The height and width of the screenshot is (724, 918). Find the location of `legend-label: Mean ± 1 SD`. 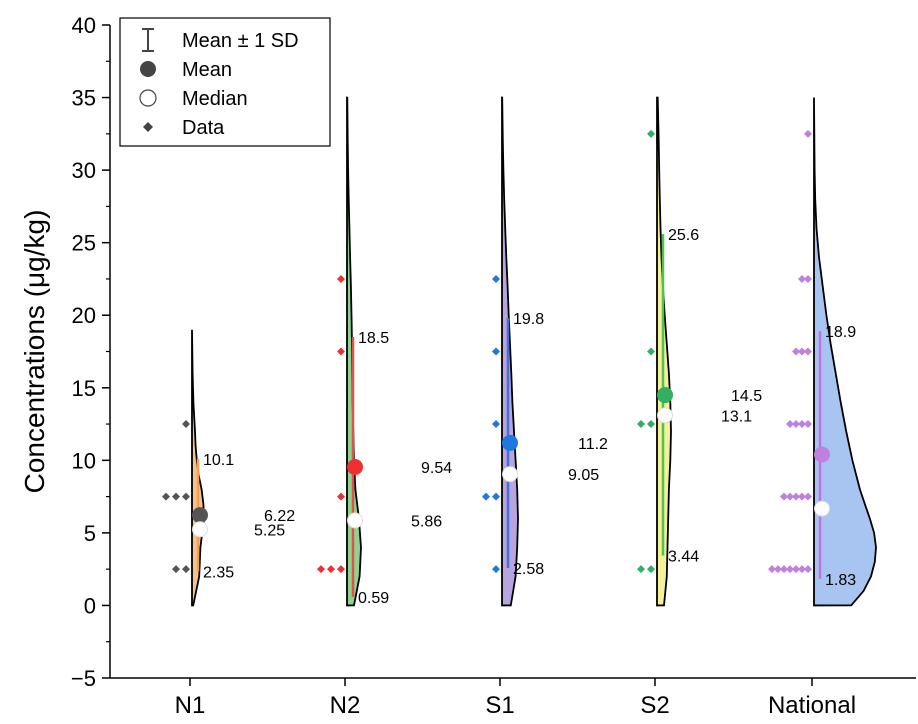

legend-label: Mean ± 1 SD is located at coordinates (240, 41).